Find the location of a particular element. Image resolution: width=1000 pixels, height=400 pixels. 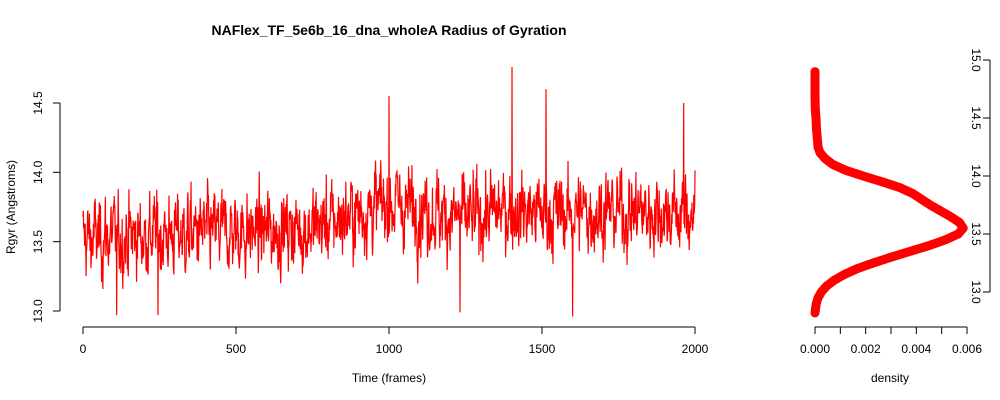

y-axis: 13.0 13.5 14.0 14.5 is located at coordinates (46, 207).